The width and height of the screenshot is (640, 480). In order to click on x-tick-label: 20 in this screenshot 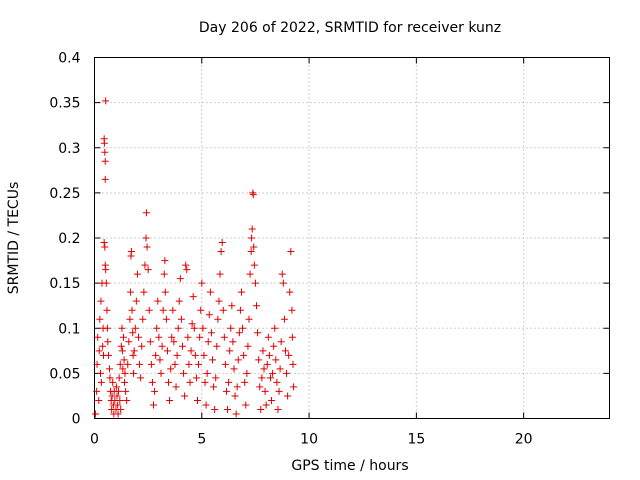, I will do `click(524, 440)`.